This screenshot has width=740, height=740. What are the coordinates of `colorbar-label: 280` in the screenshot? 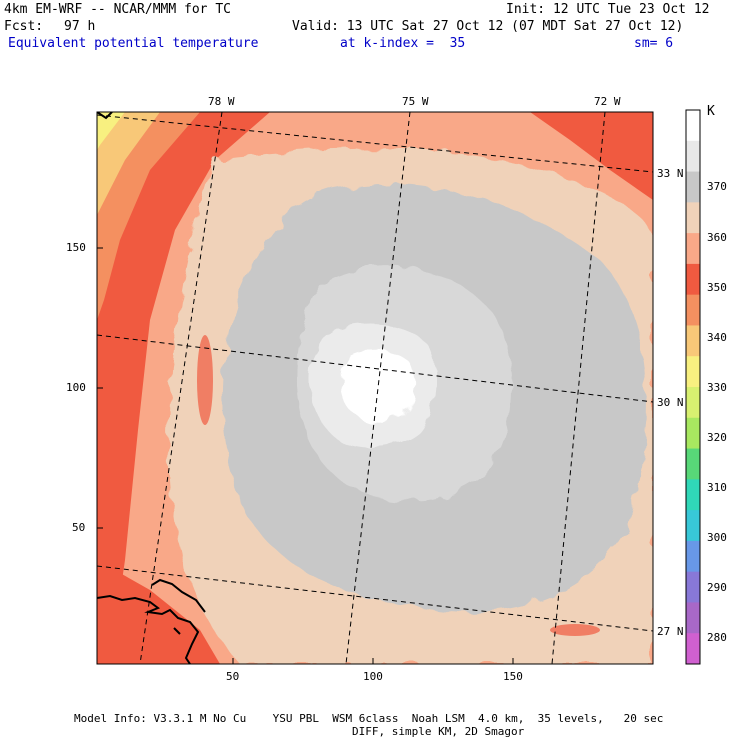 It's located at (717, 637).